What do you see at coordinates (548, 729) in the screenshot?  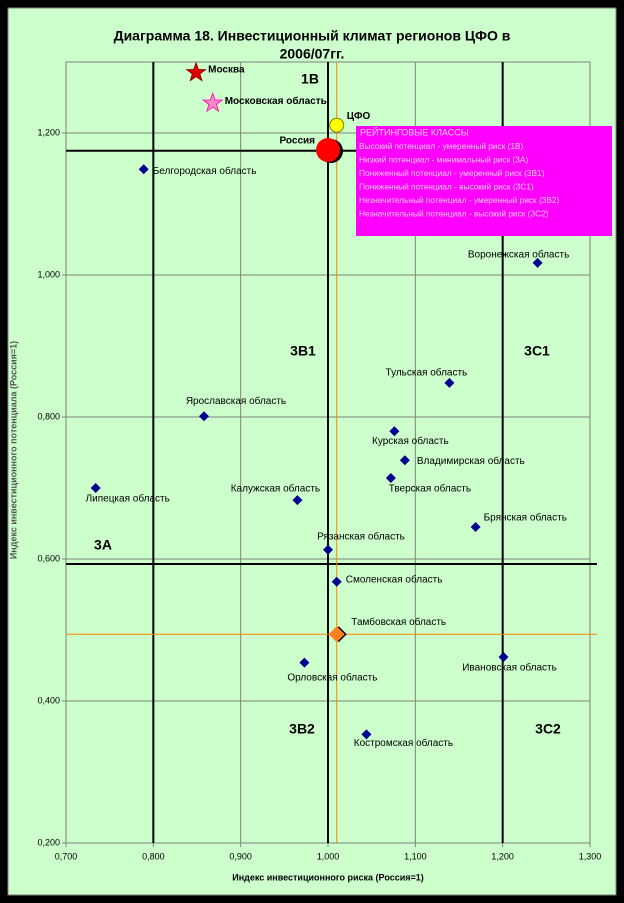 I see `class-label: 3С2` at bounding box center [548, 729].